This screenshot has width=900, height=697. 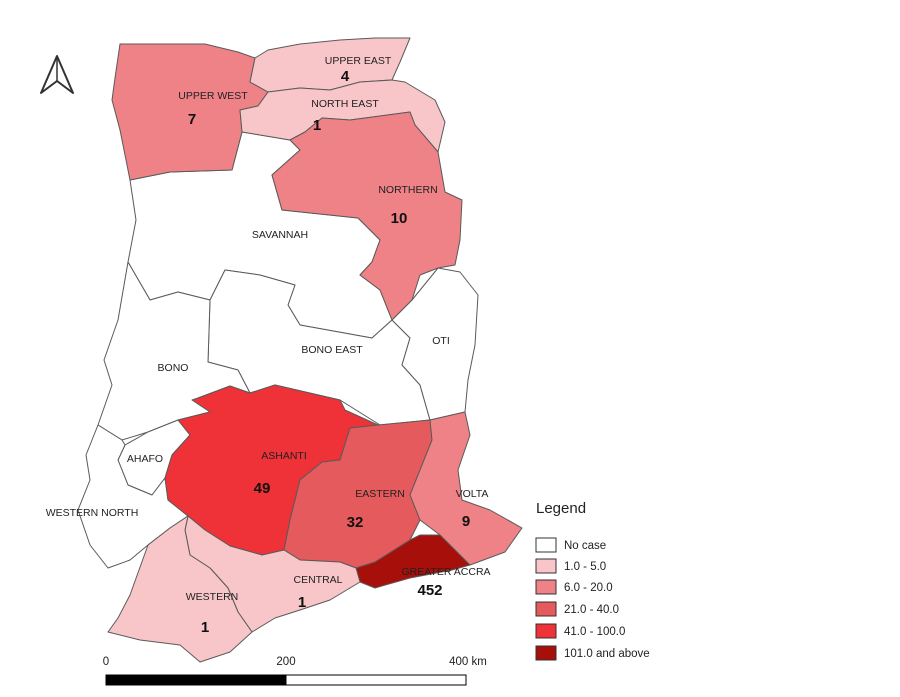 I want to click on legend-item: 1.0 - 5.0, so click(x=570, y=566).